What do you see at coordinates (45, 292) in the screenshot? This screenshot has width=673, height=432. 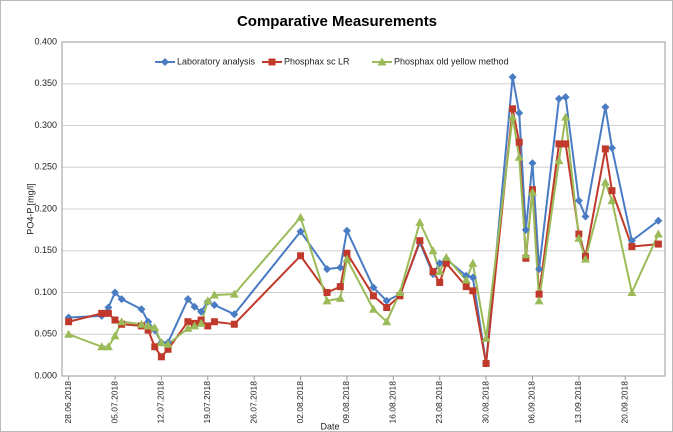 I see `y-tick-label: 0.100` at bounding box center [45, 292].